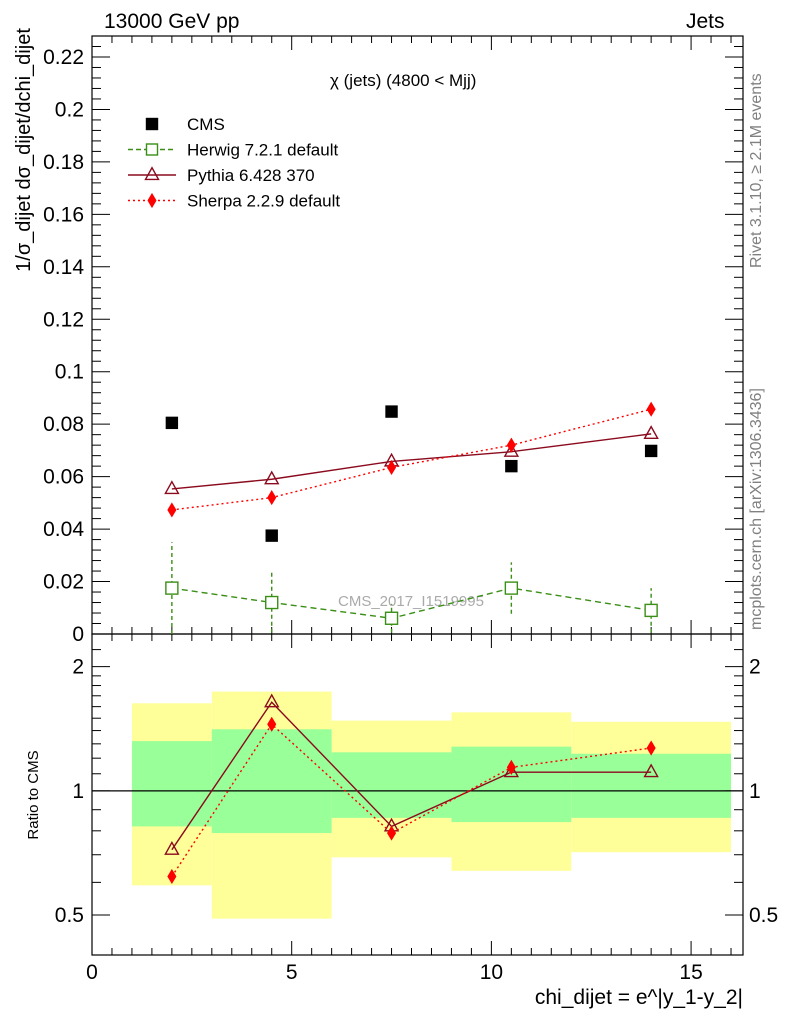  What do you see at coordinates (206, 124) in the screenshot?
I see `legend-label: CMS` at bounding box center [206, 124].